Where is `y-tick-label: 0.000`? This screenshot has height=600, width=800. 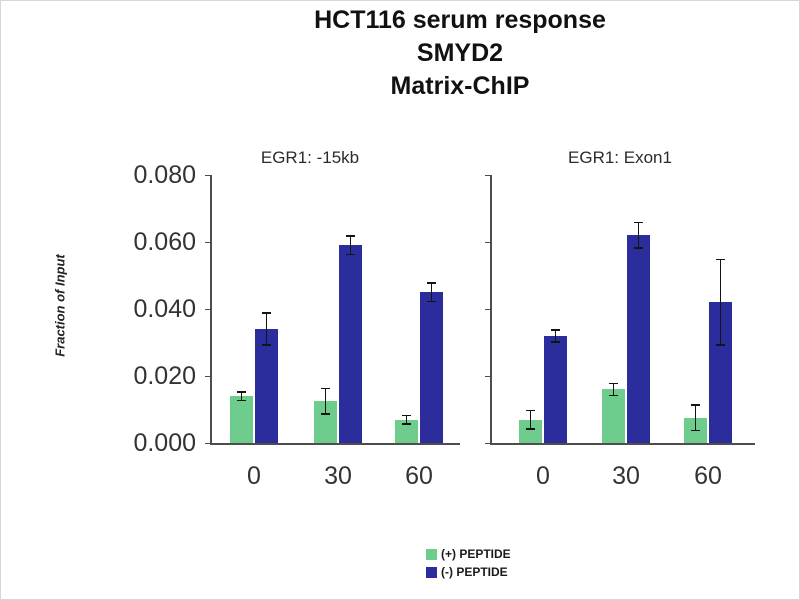
y-tick-label: 0.000 is located at coordinates (164, 443).